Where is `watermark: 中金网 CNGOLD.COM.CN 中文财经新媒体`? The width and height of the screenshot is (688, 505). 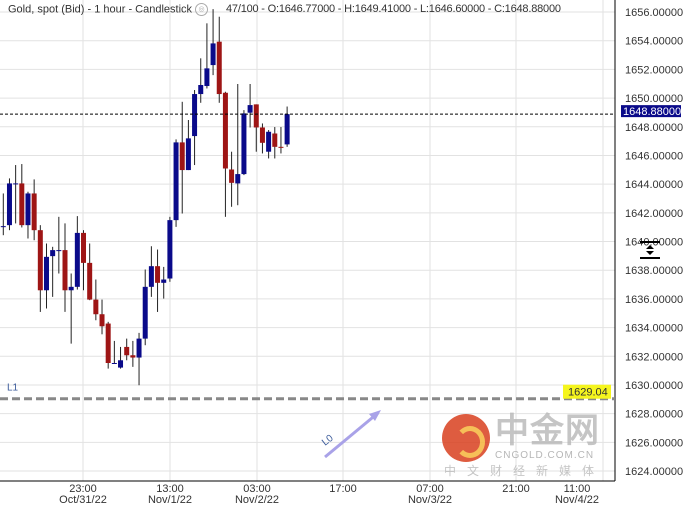 watermark: 中金网 CNGOLD.COM.CN 中文财经新媒体 is located at coordinates (525, 446).